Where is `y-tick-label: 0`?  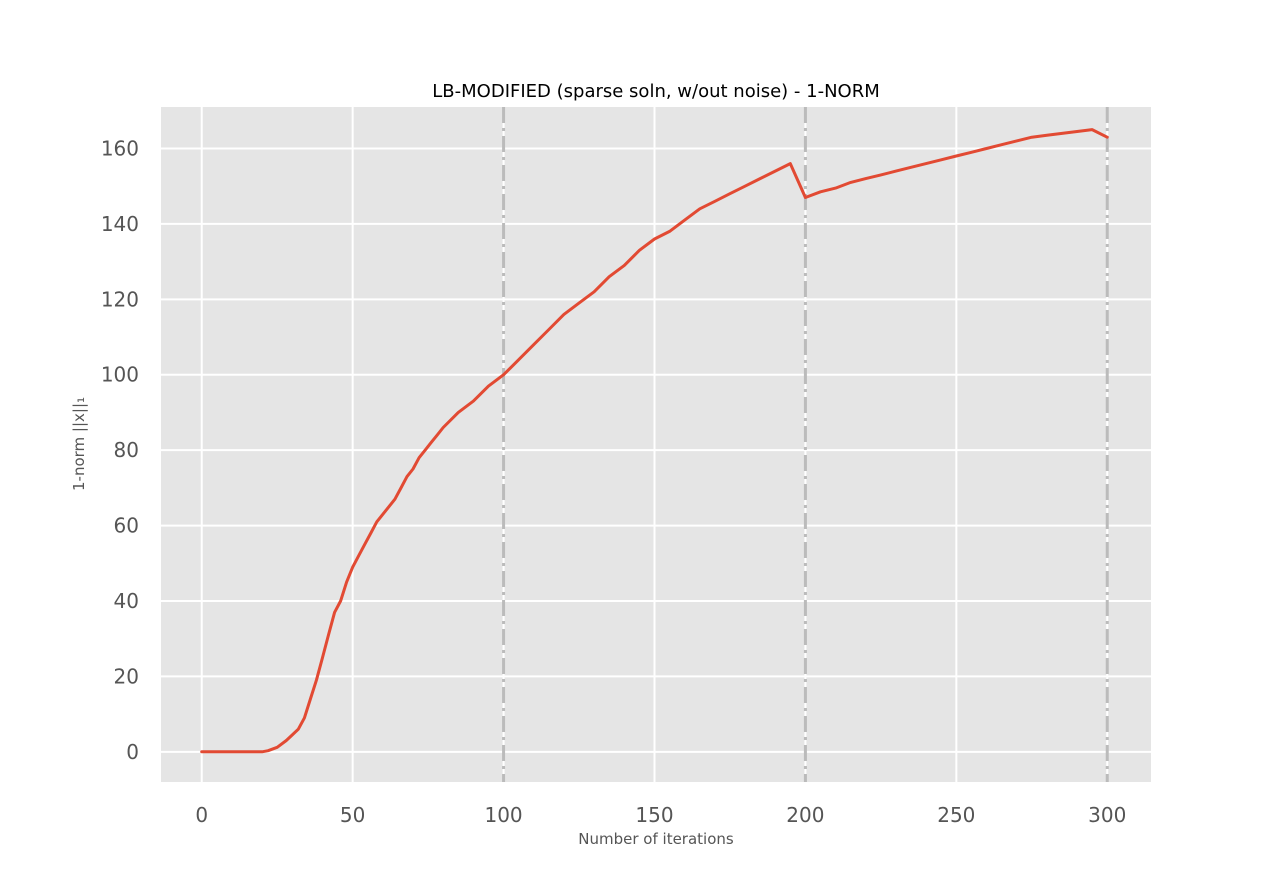
y-tick-label: 0 is located at coordinates (132, 752).